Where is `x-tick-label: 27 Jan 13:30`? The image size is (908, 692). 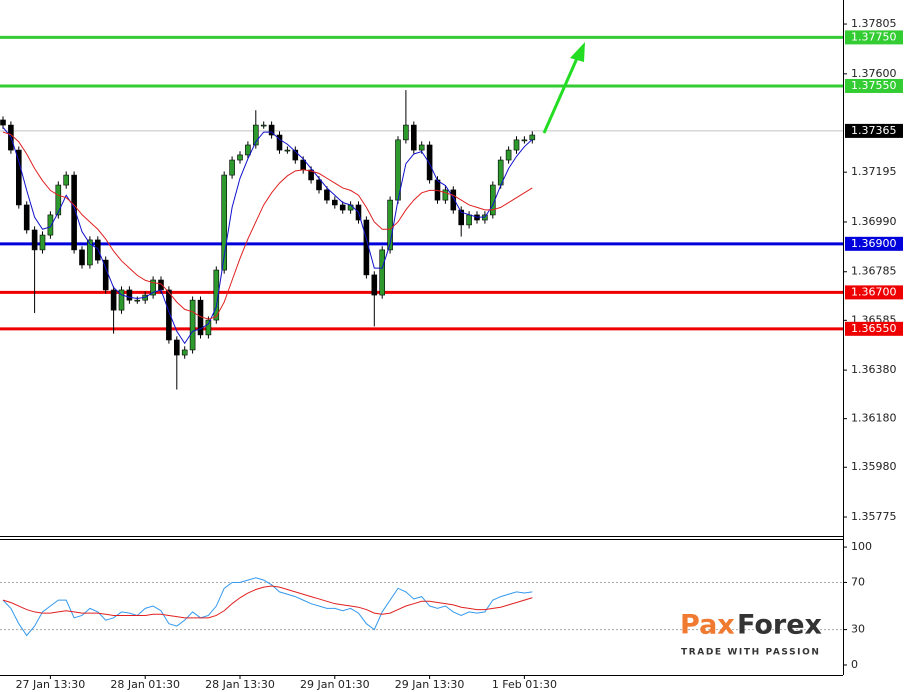 x-tick-label: 27 Jan 13:30 is located at coordinates (51, 684).